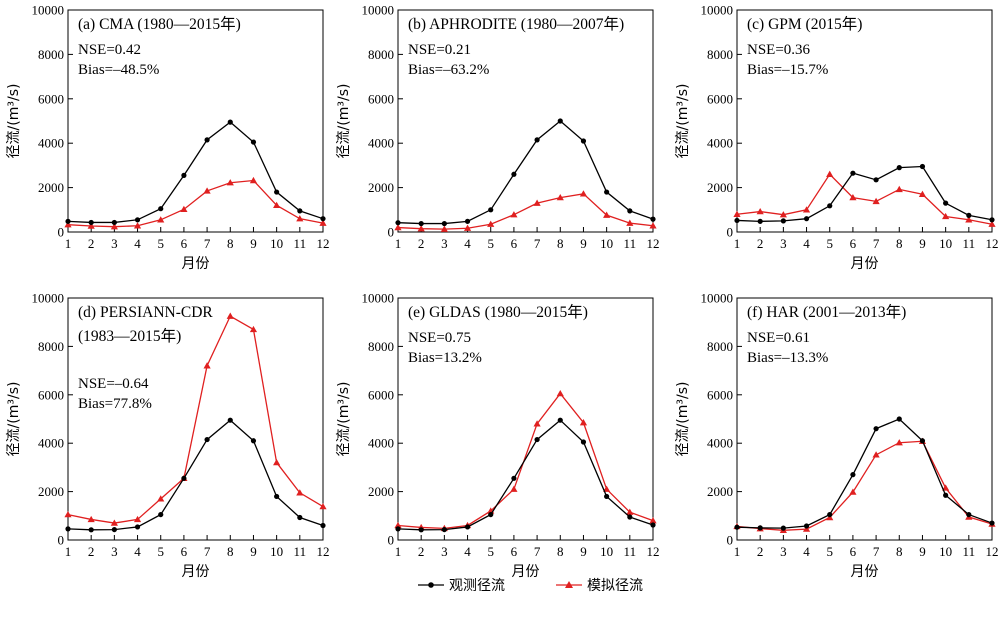 This screenshot has height=620, width=1000. I want to click on panel-title: (e) GLDAS (1980—2015年), so click(498, 312).